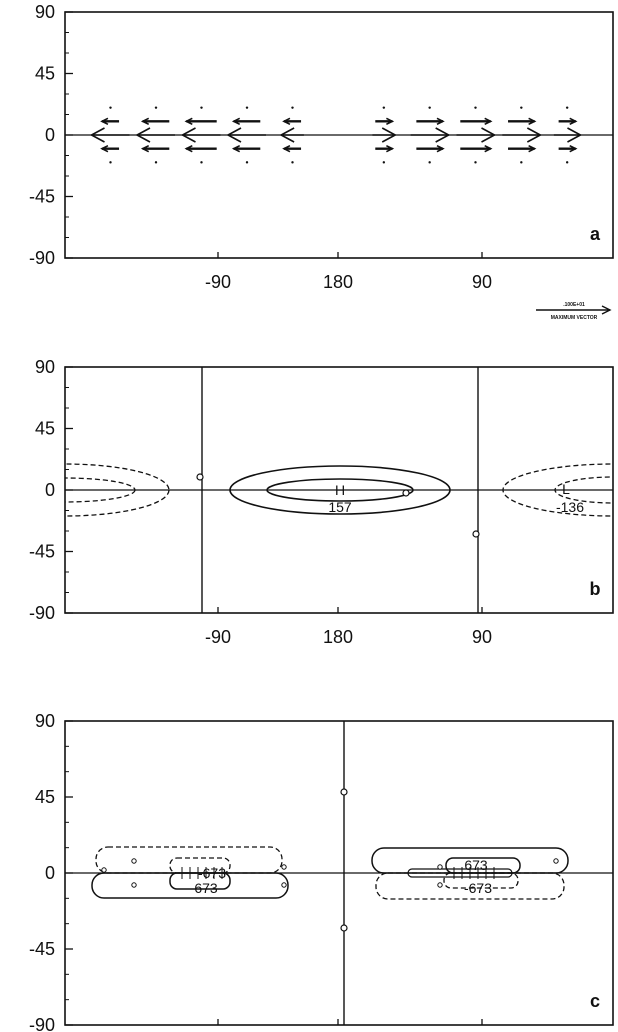  I want to click on low-value: -136, so click(570, 507).